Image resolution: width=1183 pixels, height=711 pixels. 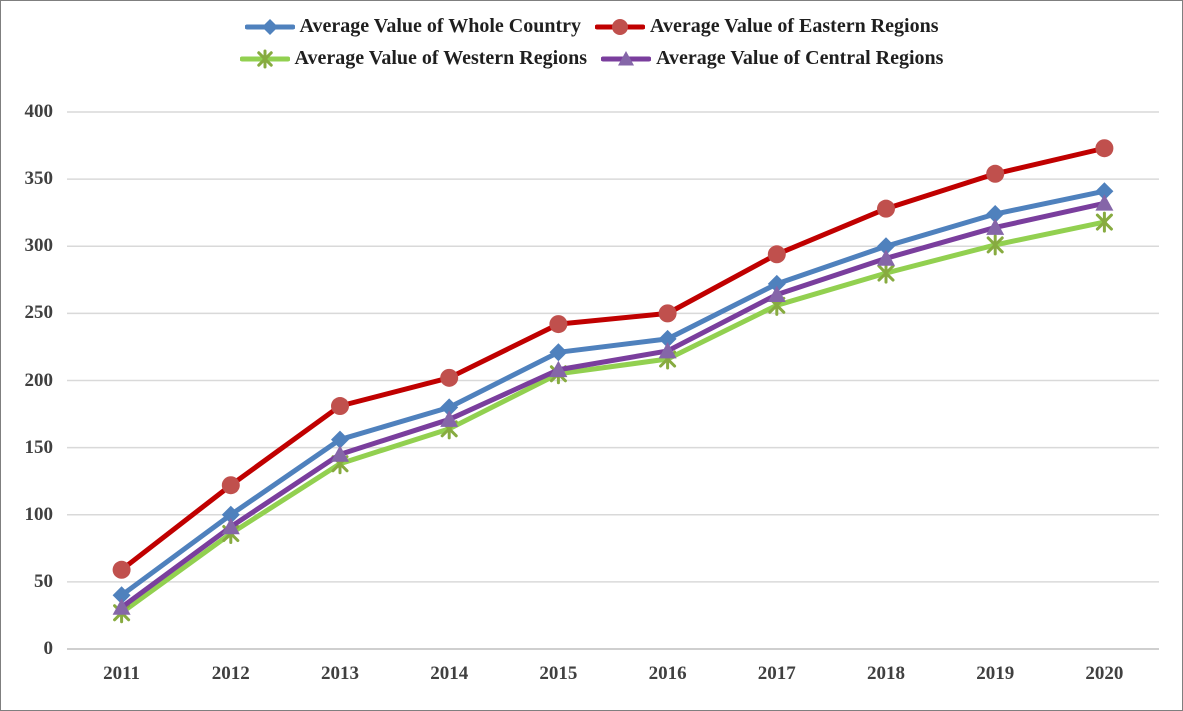 What do you see at coordinates (449, 673) in the screenshot?
I see `x-tick-label: 2014` at bounding box center [449, 673].